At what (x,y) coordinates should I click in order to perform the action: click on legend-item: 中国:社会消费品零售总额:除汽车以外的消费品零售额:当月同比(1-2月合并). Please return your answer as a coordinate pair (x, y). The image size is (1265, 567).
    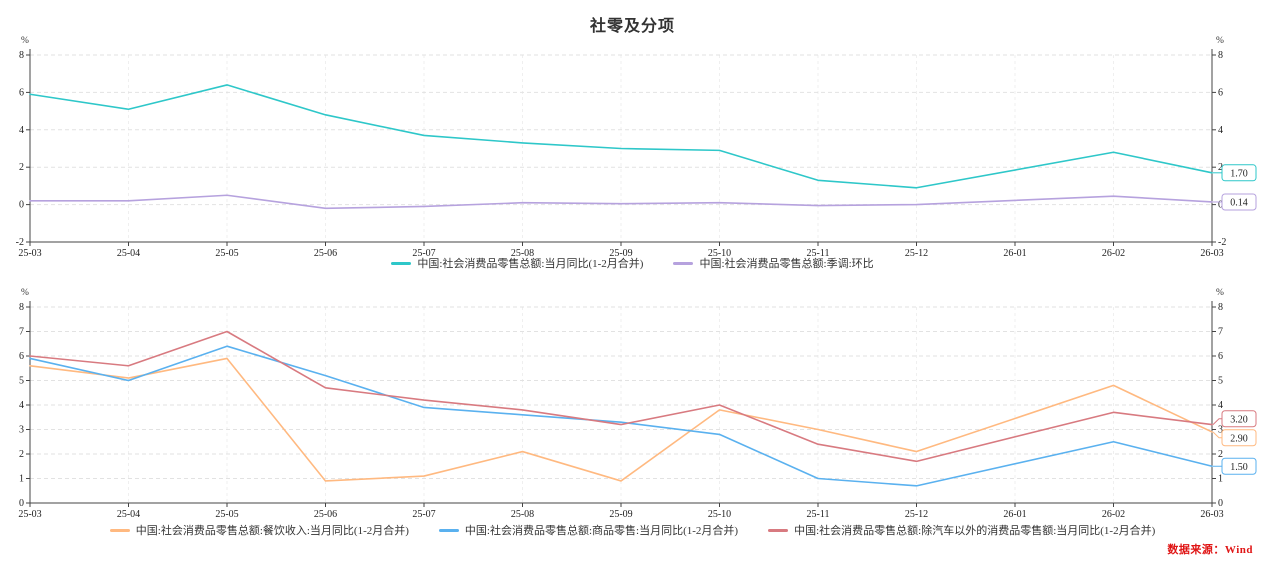
    Looking at the image, I should click on (961, 530).